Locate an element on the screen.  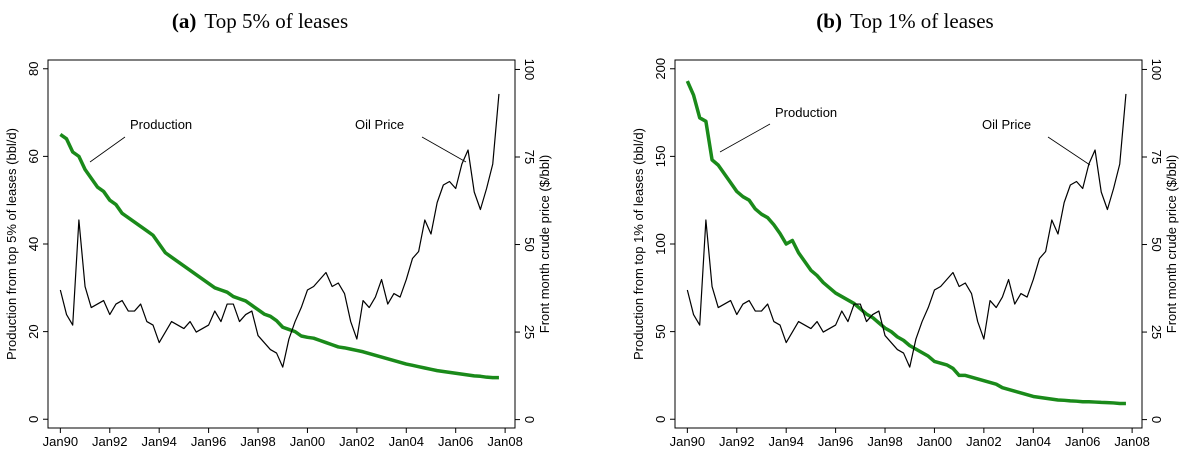
y-axis-label: Production from top 1% of leases (bbl/d) is located at coordinates (638, 244).